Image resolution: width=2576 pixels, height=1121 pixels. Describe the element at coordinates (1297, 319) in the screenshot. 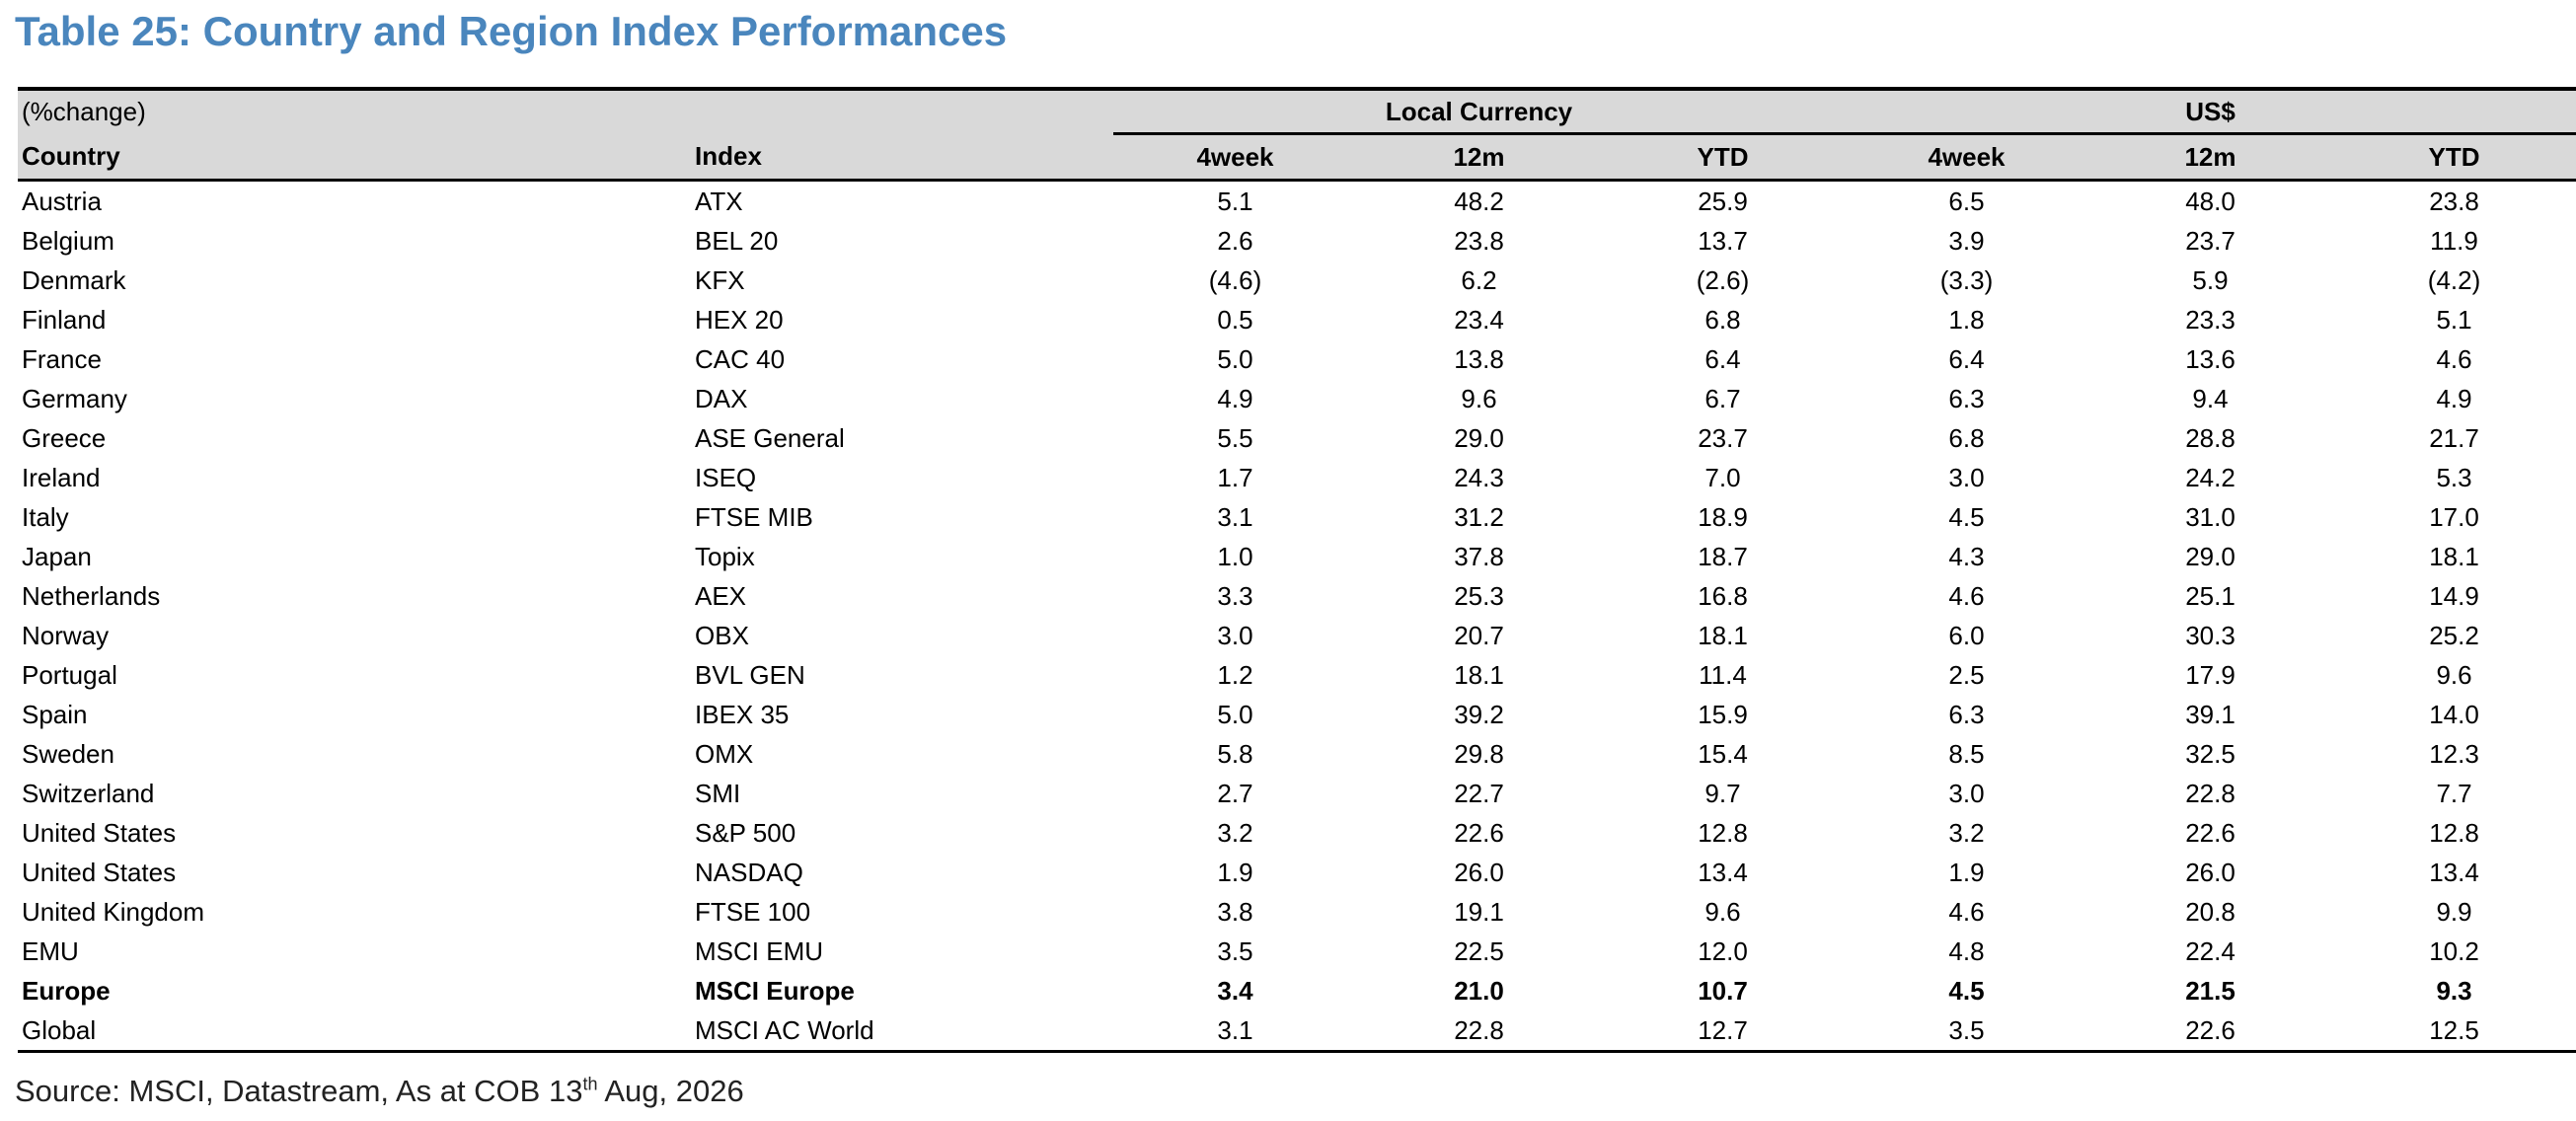

I see `table-row: Finland HEX 20 0.5 23.4 6.8 1.8 23.3 5.1` at that location.